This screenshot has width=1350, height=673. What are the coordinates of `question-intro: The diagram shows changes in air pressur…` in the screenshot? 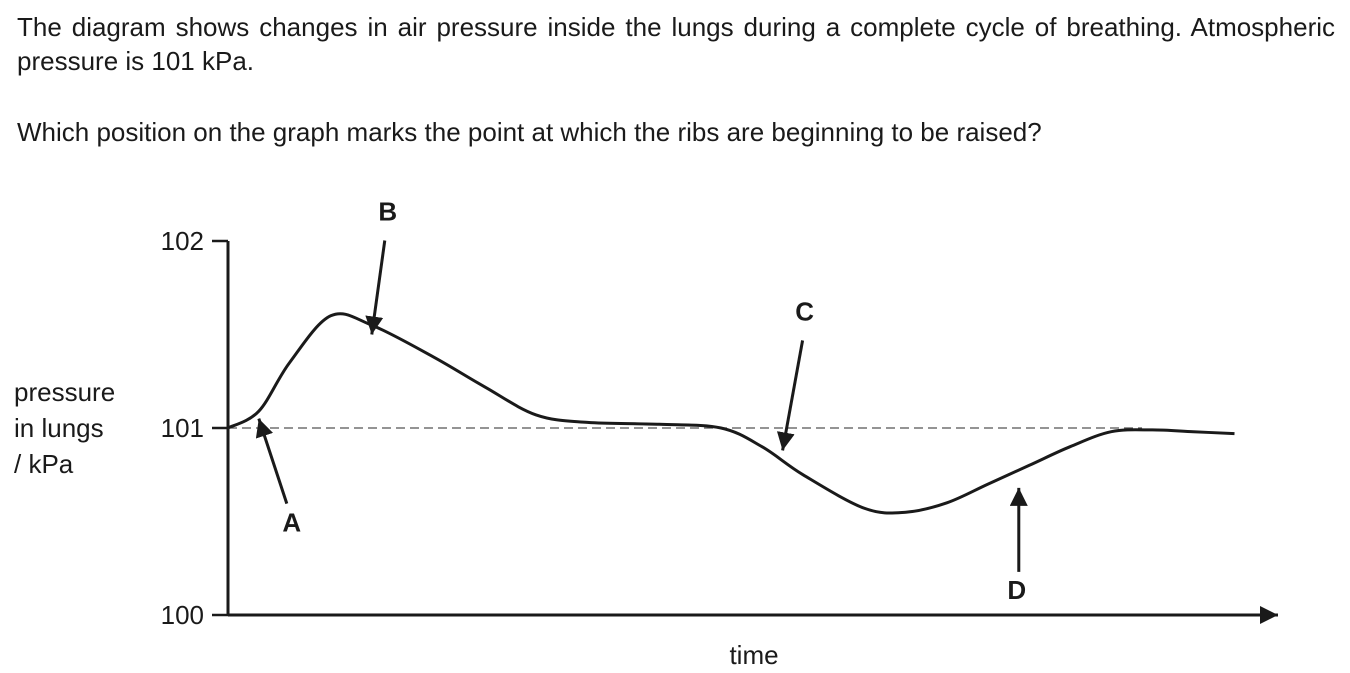 It's located at (676, 44).